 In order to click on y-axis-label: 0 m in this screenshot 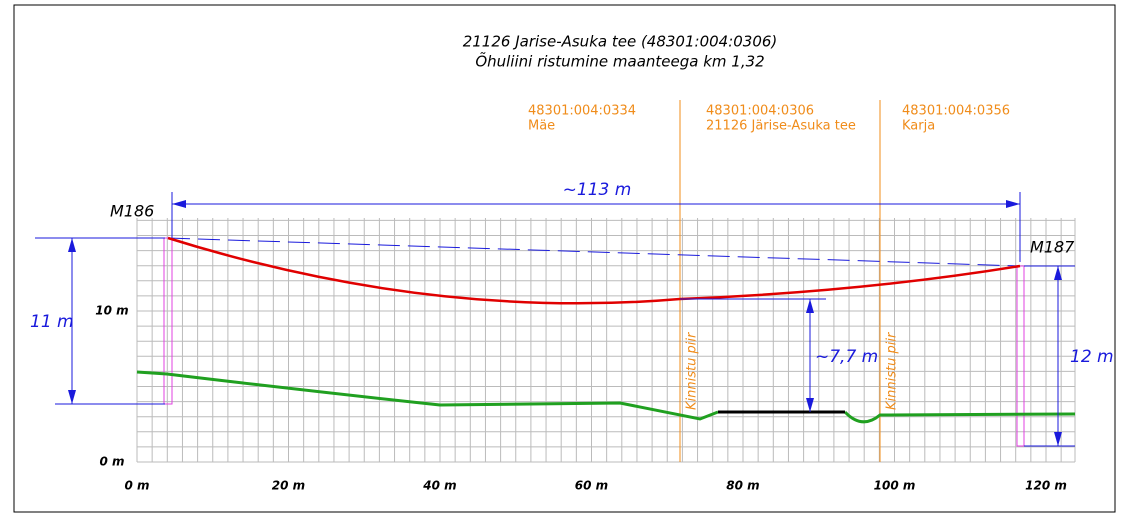, I will do `click(111, 462)`.